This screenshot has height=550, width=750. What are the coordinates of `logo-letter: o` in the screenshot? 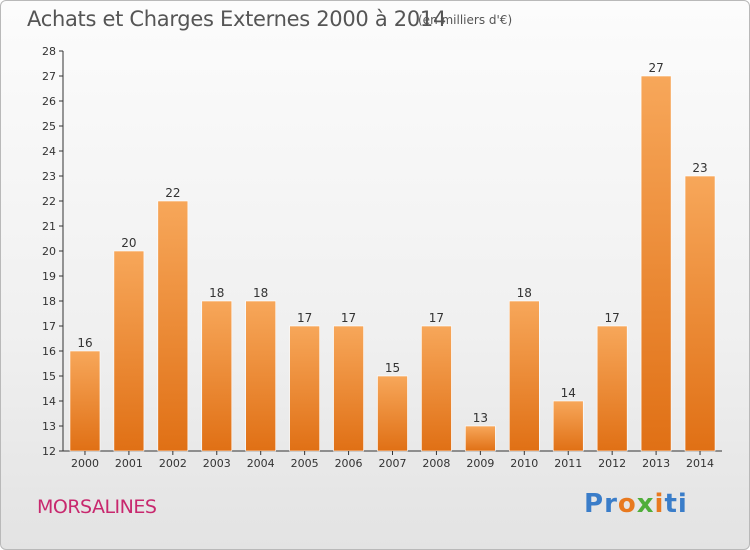 It's located at (627, 504).